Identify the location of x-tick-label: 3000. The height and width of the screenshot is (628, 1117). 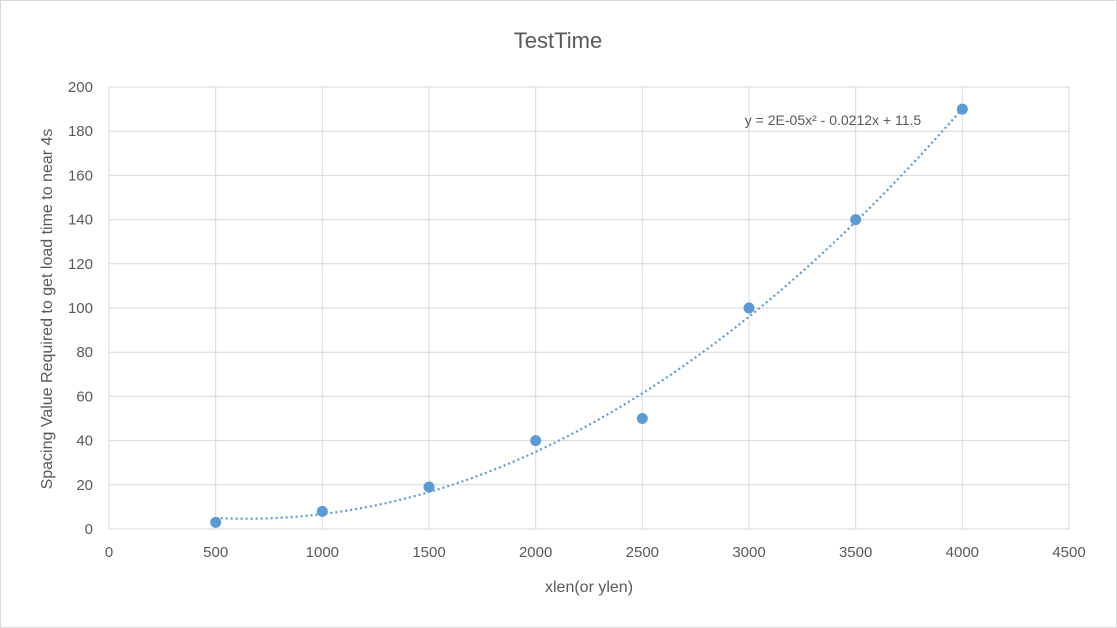
(748, 552).